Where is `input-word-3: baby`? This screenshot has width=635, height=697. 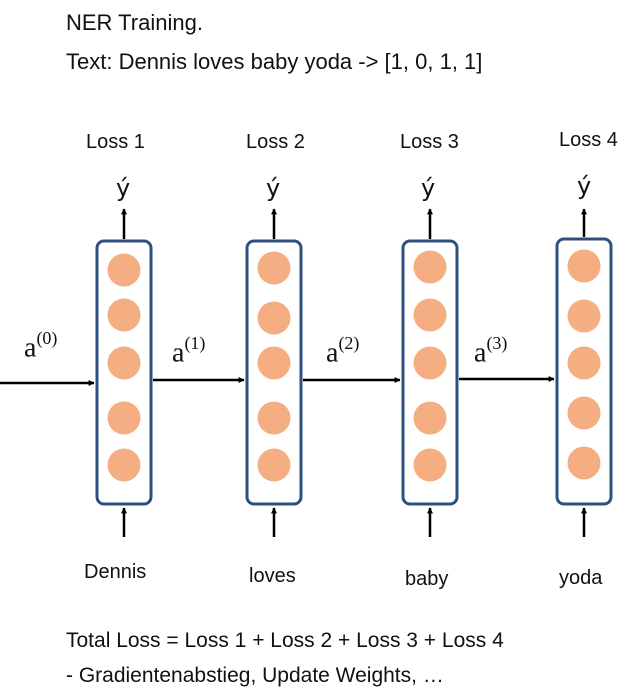 input-word-3: baby is located at coordinates (427, 579).